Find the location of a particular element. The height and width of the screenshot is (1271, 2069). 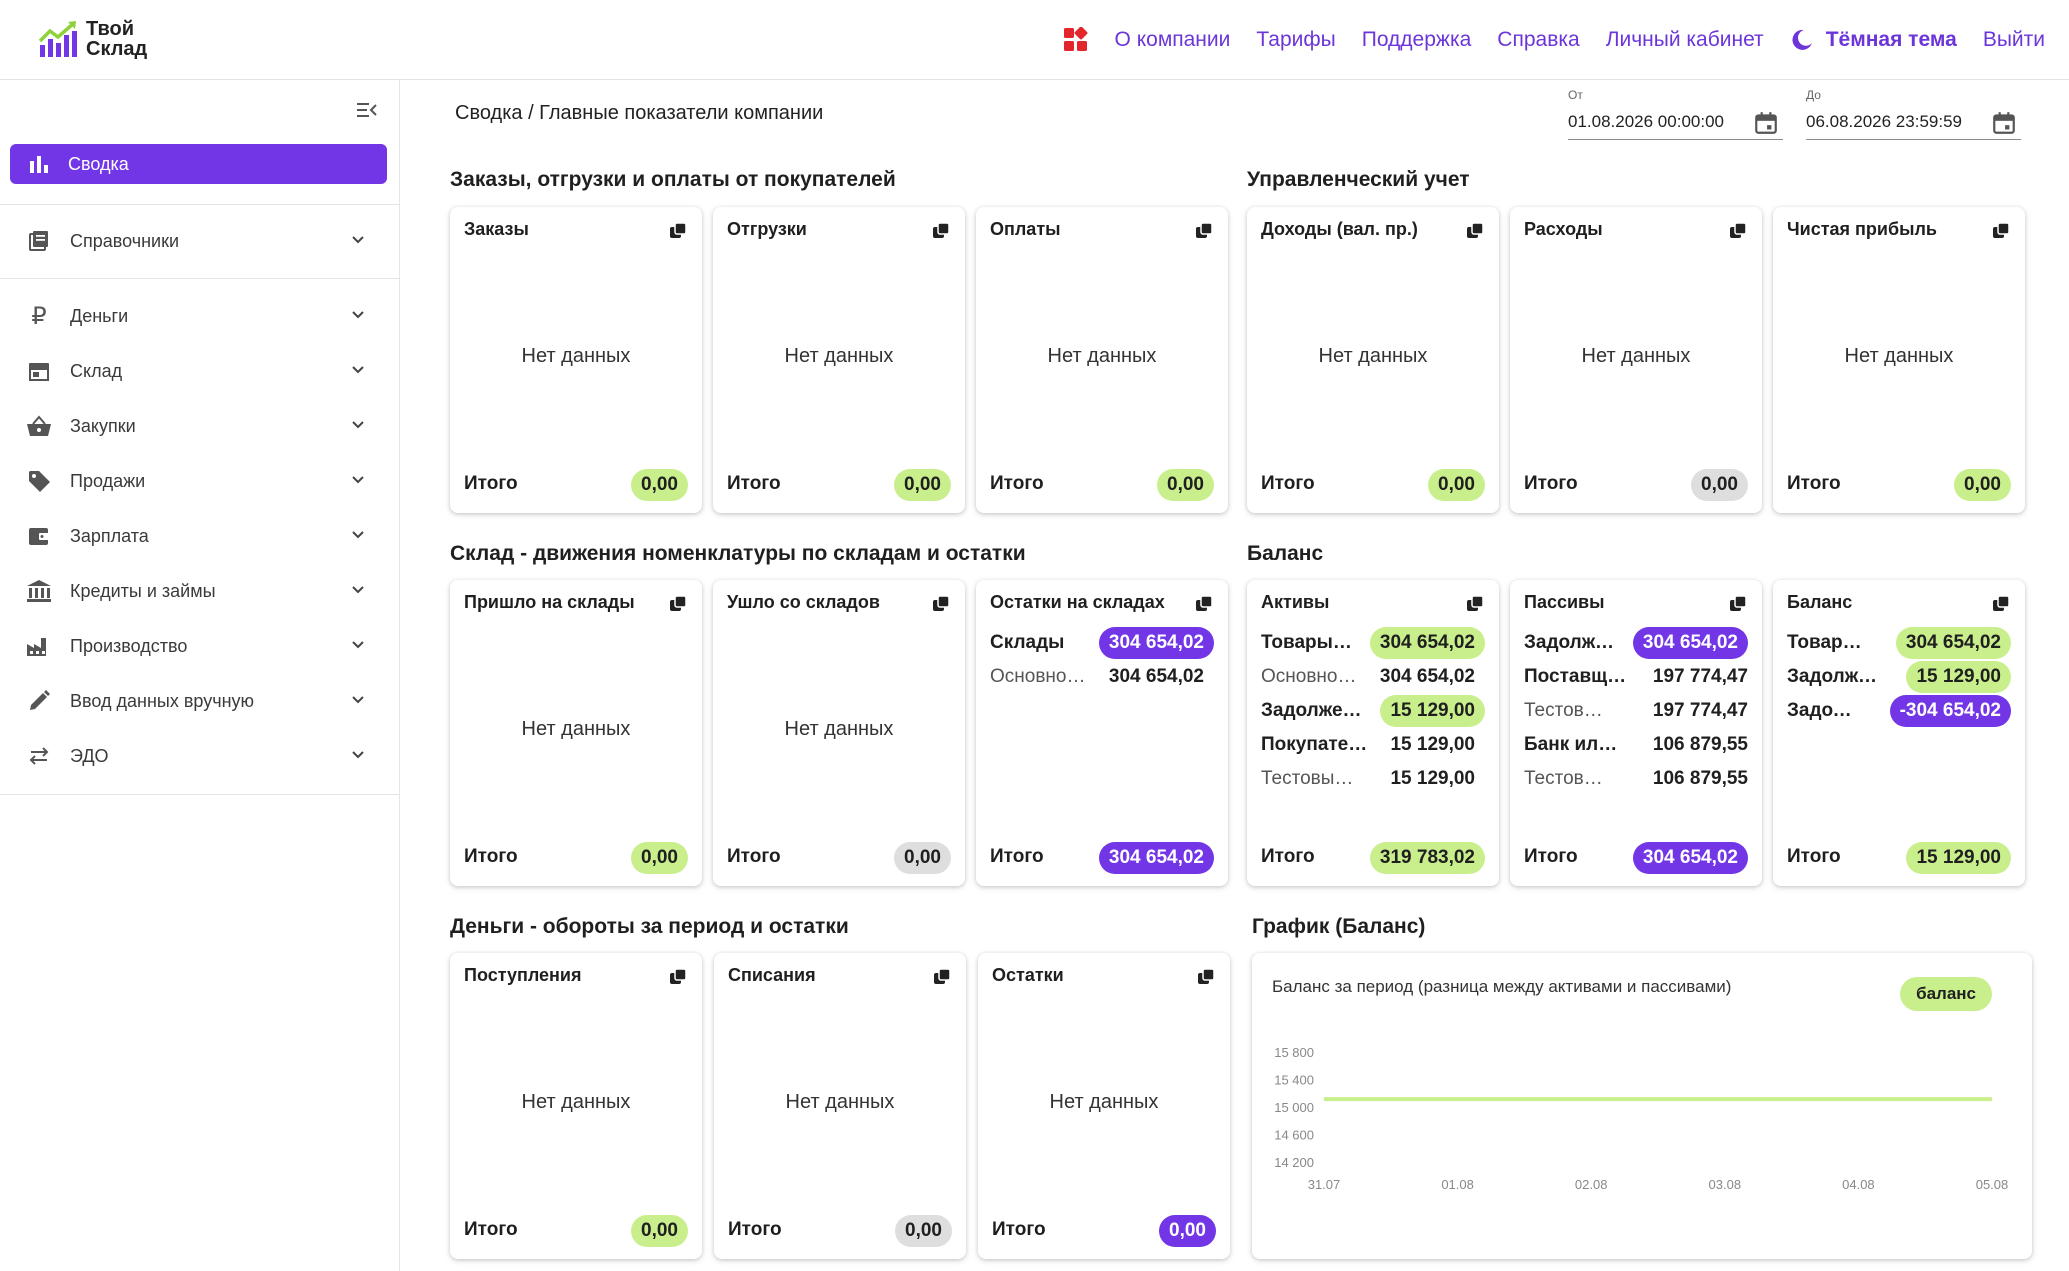

section-title-money: Деньги - обороты за период и остатки is located at coordinates (649, 926).